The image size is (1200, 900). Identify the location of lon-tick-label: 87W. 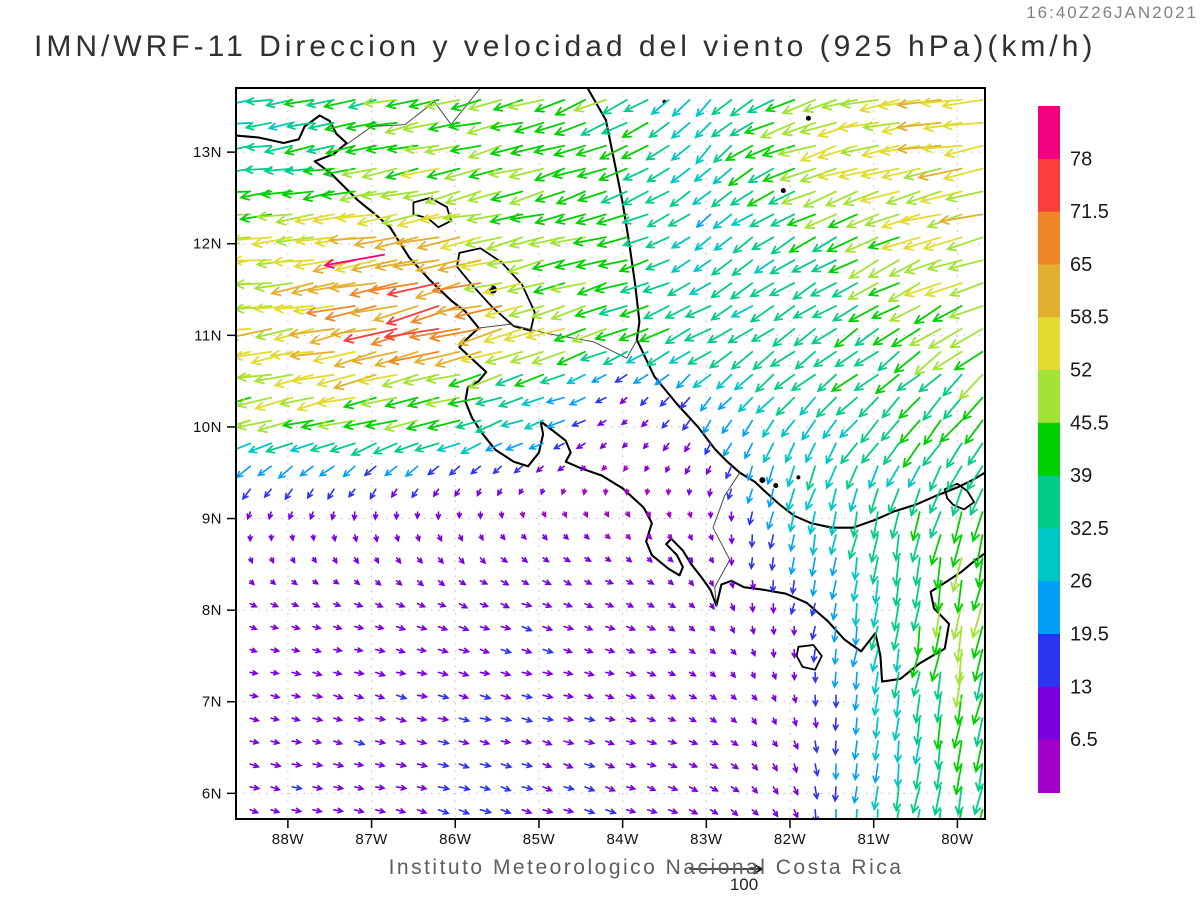
(371, 839).